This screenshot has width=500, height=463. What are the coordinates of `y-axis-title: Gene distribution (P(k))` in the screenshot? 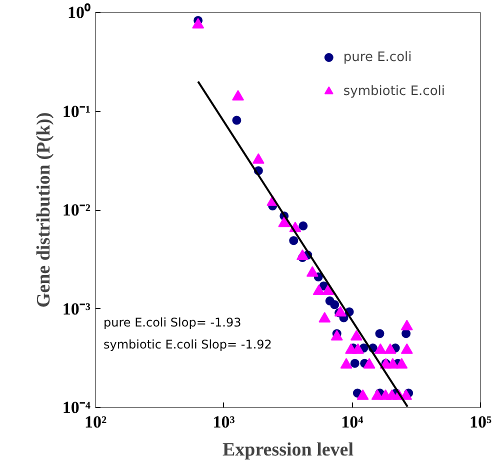 It's located at (43, 210).